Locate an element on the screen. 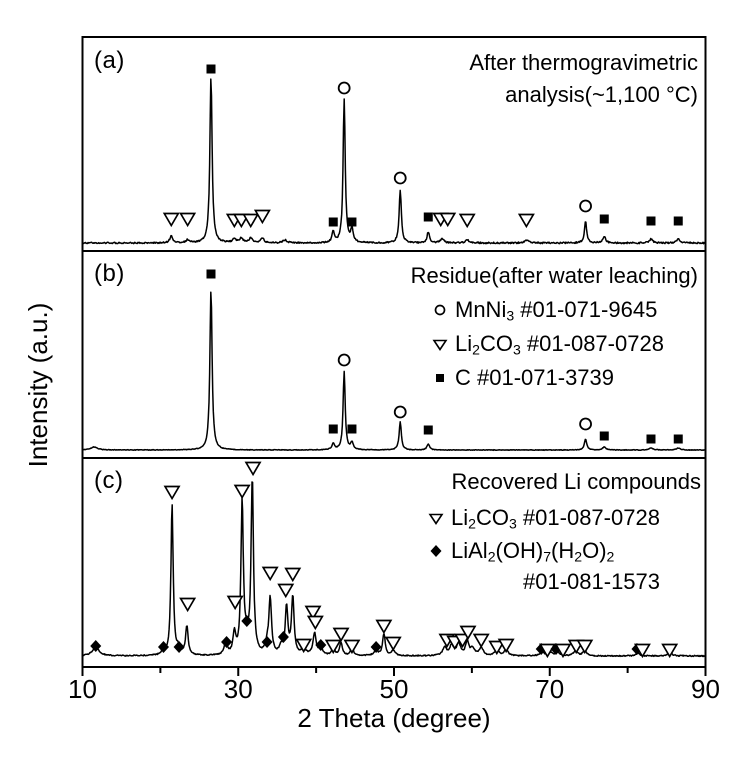 The width and height of the screenshot is (751, 767). panel-a-letter: (a) is located at coordinates (109, 60).